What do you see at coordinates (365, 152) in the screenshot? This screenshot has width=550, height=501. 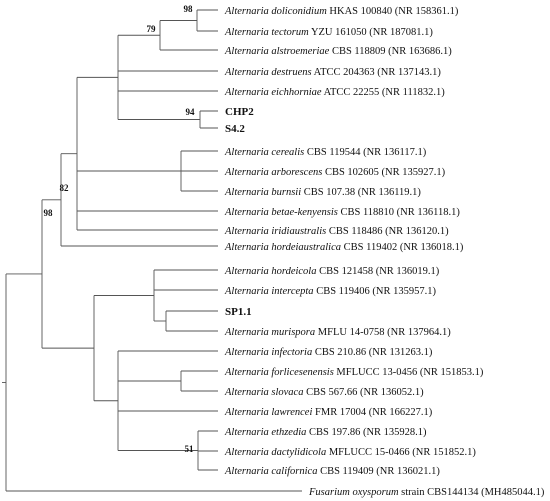 I see `tip-accession: CBS 119544 (NR 136117.1)` at bounding box center [365, 152].